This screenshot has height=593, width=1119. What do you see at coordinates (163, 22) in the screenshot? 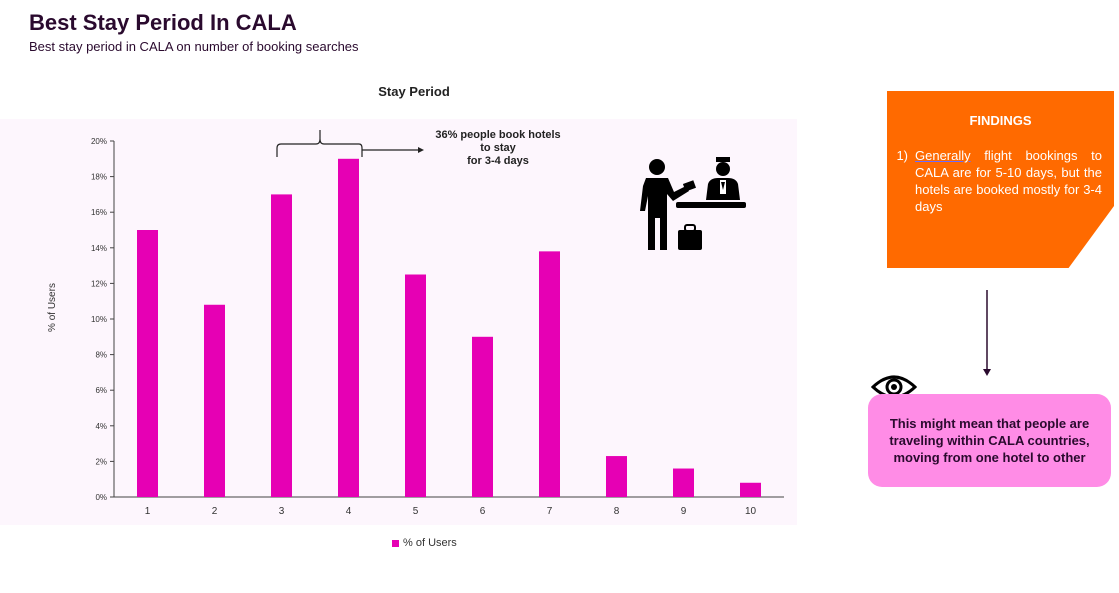
I see `page-title: Best Stay Period In CALA` at bounding box center [163, 22].